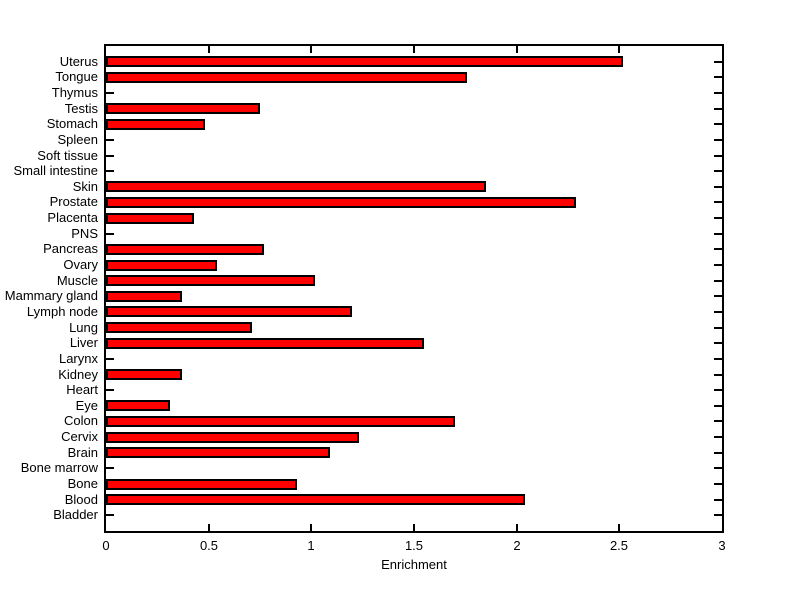  Describe the element at coordinates (72, 123) in the screenshot. I see `y-tick-label-stomach: Stomach` at that location.